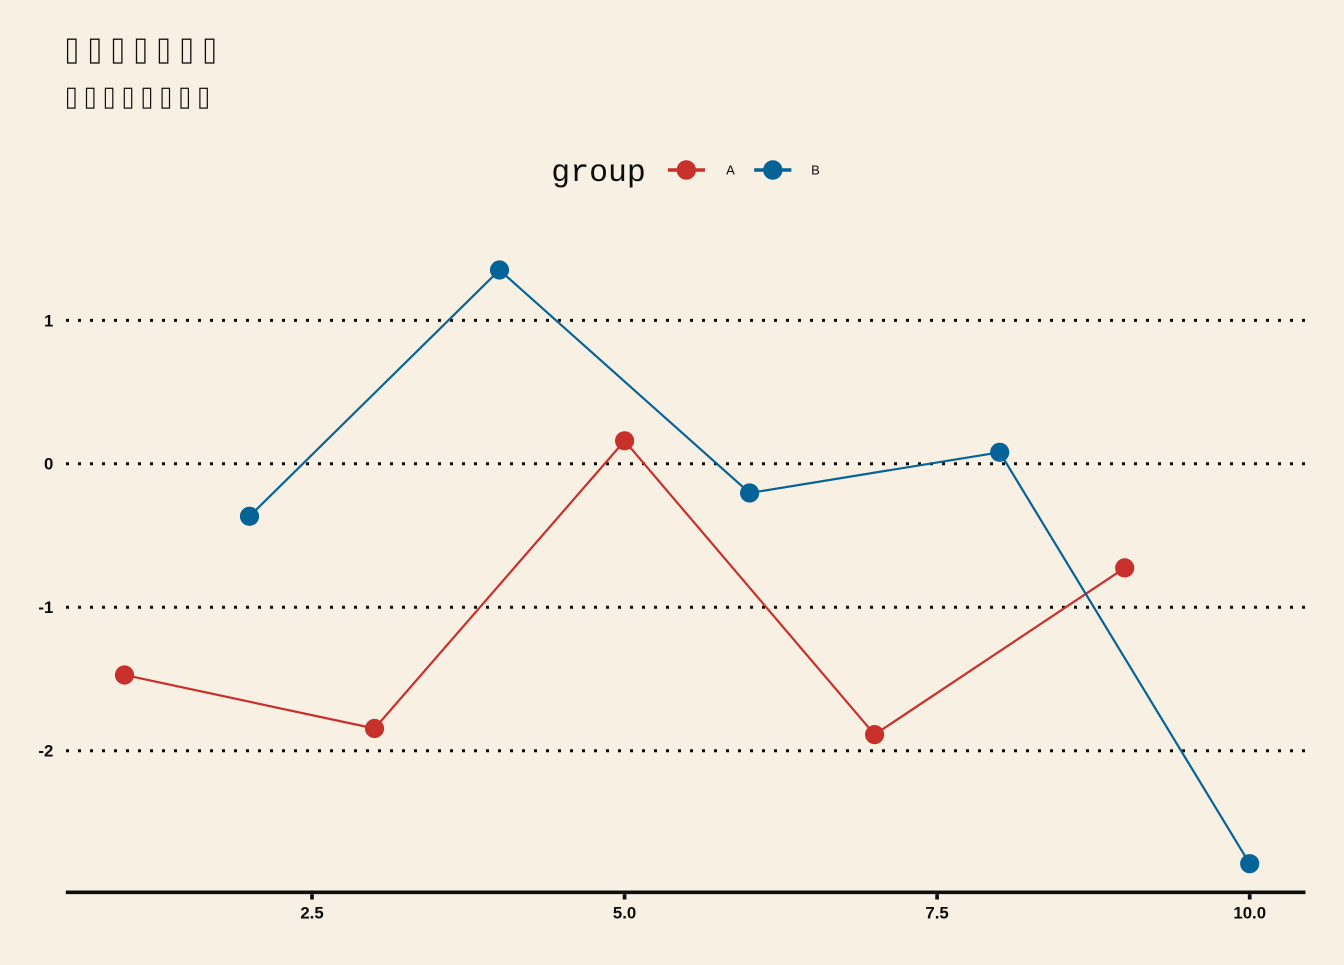 The height and width of the screenshot is (965, 1344). Describe the element at coordinates (815, 170) in the screenshot. I see `svg-text: B` at that location.